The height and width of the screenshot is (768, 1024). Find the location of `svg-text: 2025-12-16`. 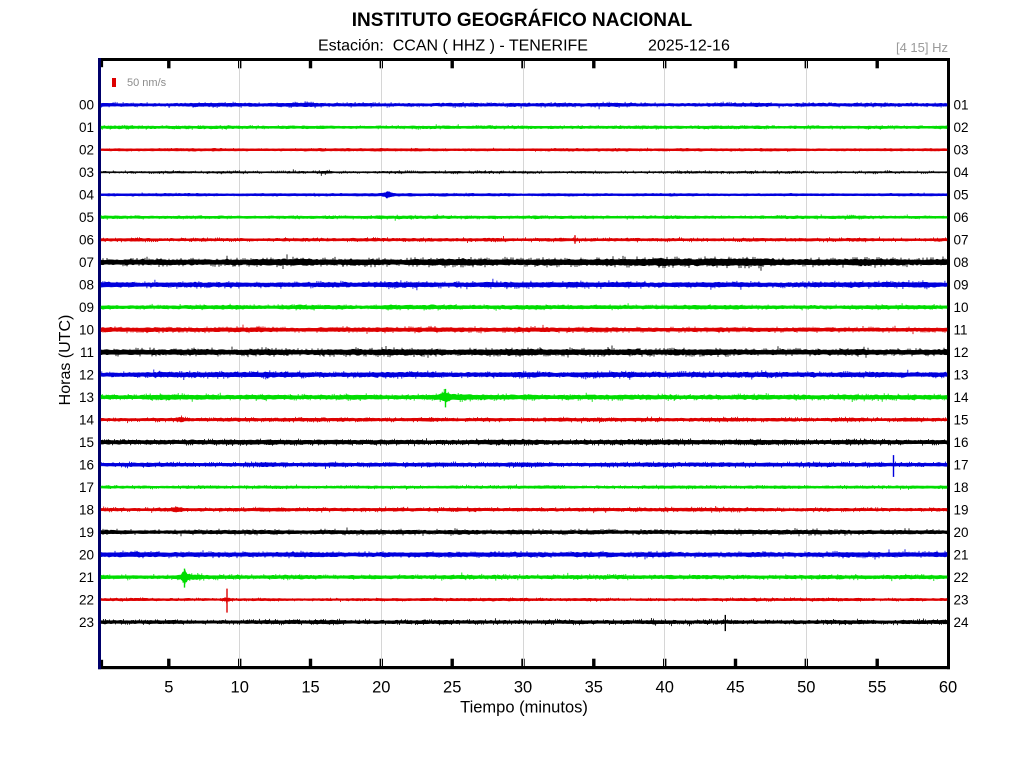

svg-text: 2025-12-16 is located at coordinates (689, 46).